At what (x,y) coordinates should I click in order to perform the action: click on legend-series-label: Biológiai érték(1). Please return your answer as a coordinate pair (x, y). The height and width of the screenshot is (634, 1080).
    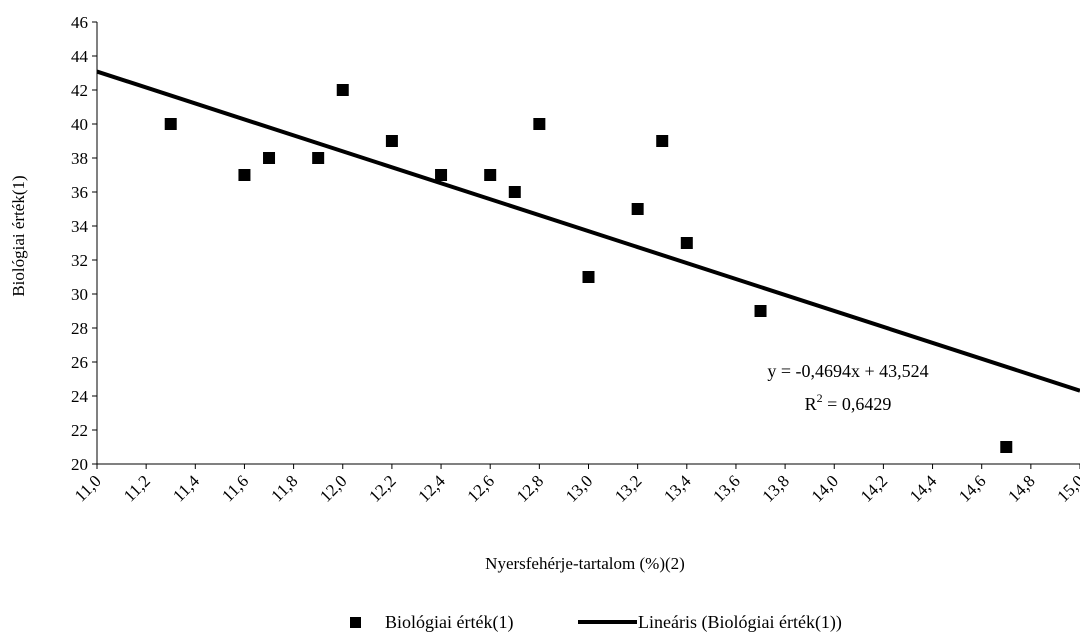
    Looking at the image, I should click on (449, 622).